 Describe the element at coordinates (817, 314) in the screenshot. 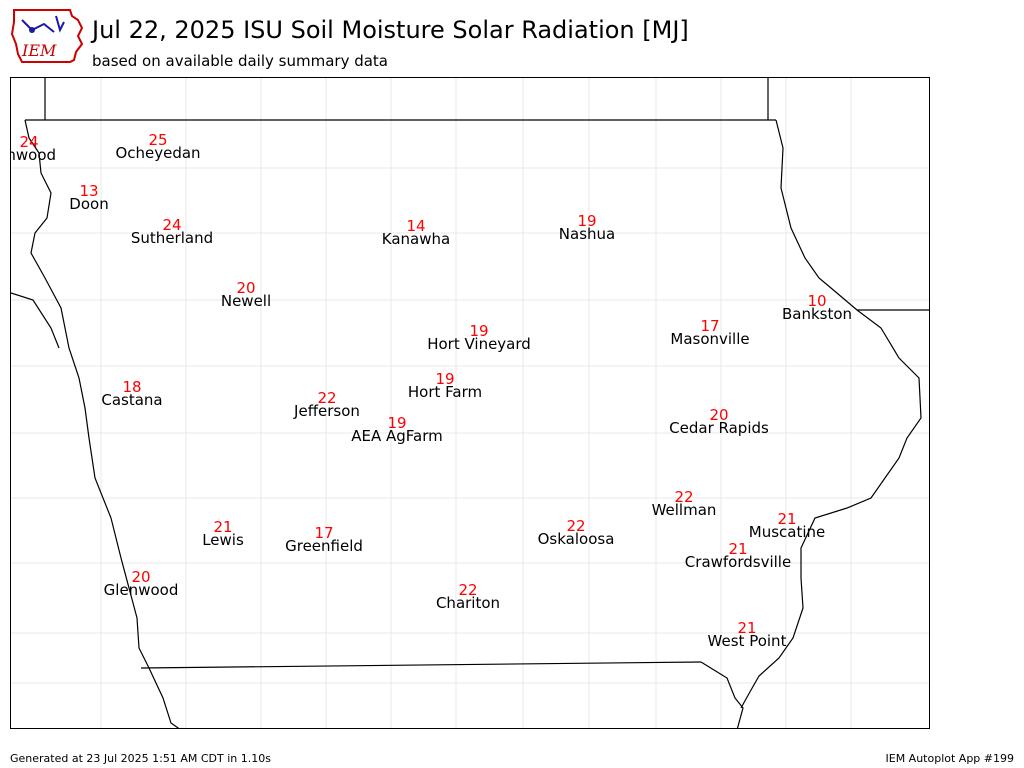

I see `station-name: Bankston` at that location.